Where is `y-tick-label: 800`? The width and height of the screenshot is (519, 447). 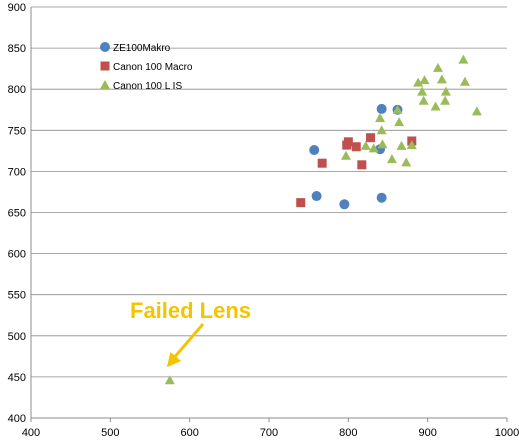
y-tick-label: 800 is located at coordinates (17, 90).